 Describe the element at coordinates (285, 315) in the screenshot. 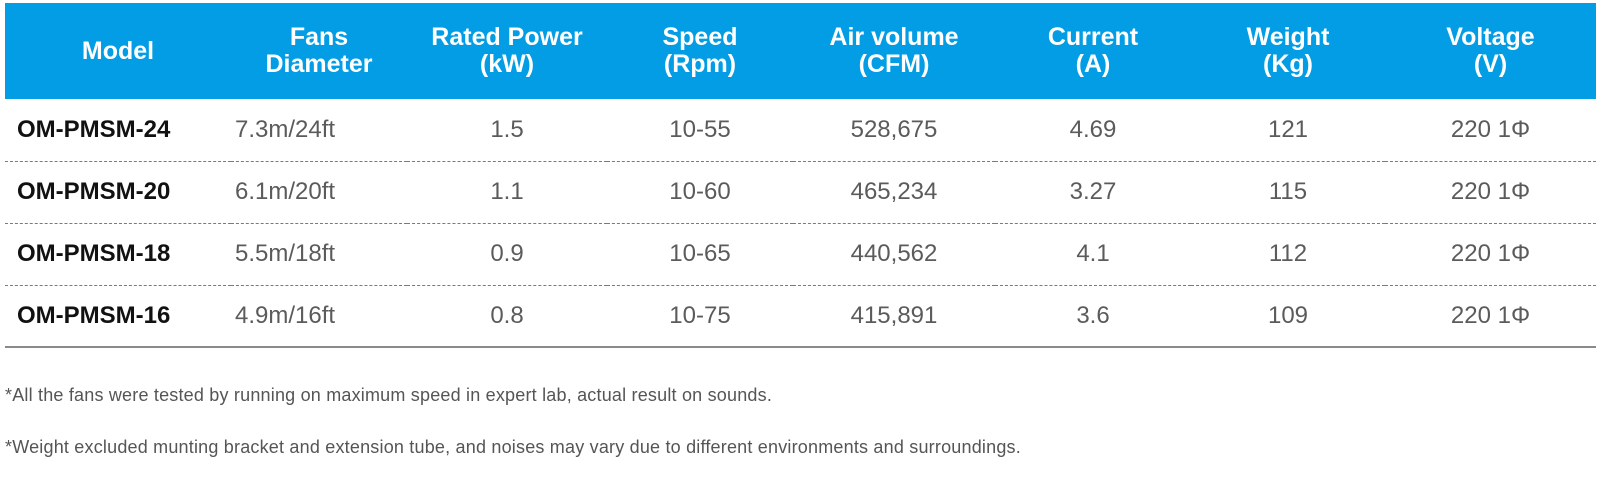

I see `cell-fans-diameter: 4.9m/16ft` at that location.